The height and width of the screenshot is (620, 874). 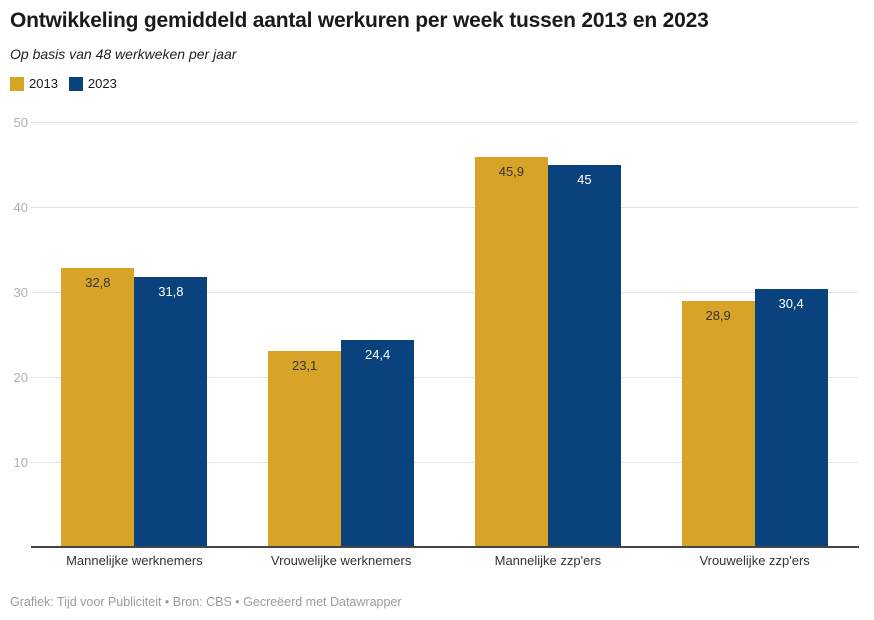 I want to click on y-axis-tick-50: 50, so click(x=20, y=122).